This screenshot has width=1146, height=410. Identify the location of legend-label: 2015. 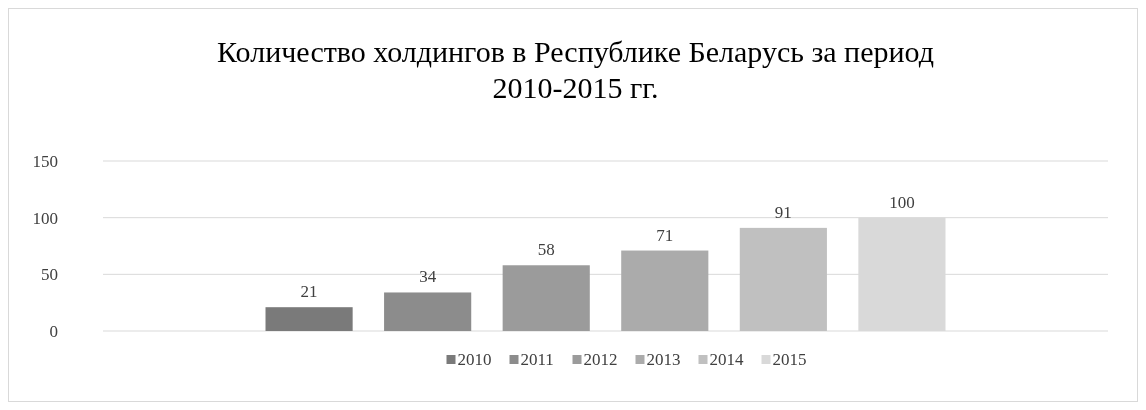
(789, 359).